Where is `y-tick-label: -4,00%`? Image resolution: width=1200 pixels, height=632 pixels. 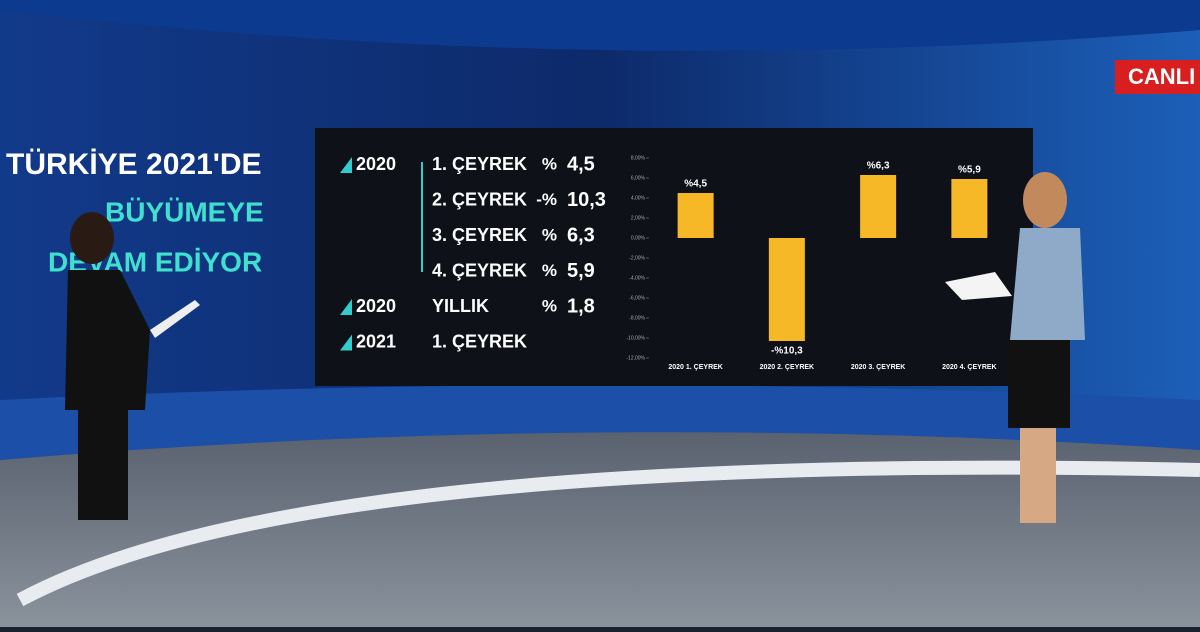
y-tick-label: -4,00% is located at coordinates (637, 278).